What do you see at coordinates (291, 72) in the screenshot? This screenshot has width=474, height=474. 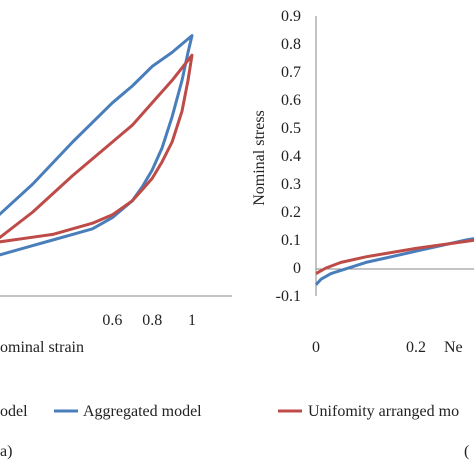 I see `right-y-tick-label: 0.7` at bounding box center [291, 72].